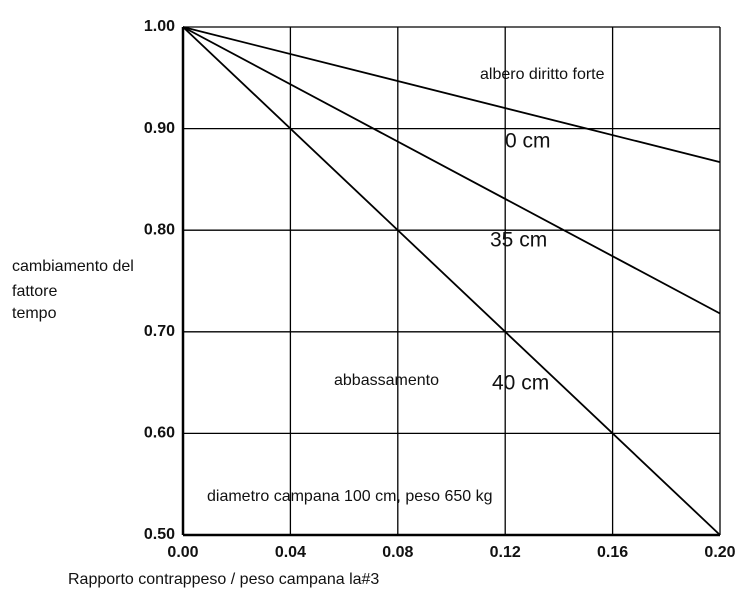 The height and width of the screenshot is (598, 749). I want to click on x-tick-label: 0.08, so click(397, 552).